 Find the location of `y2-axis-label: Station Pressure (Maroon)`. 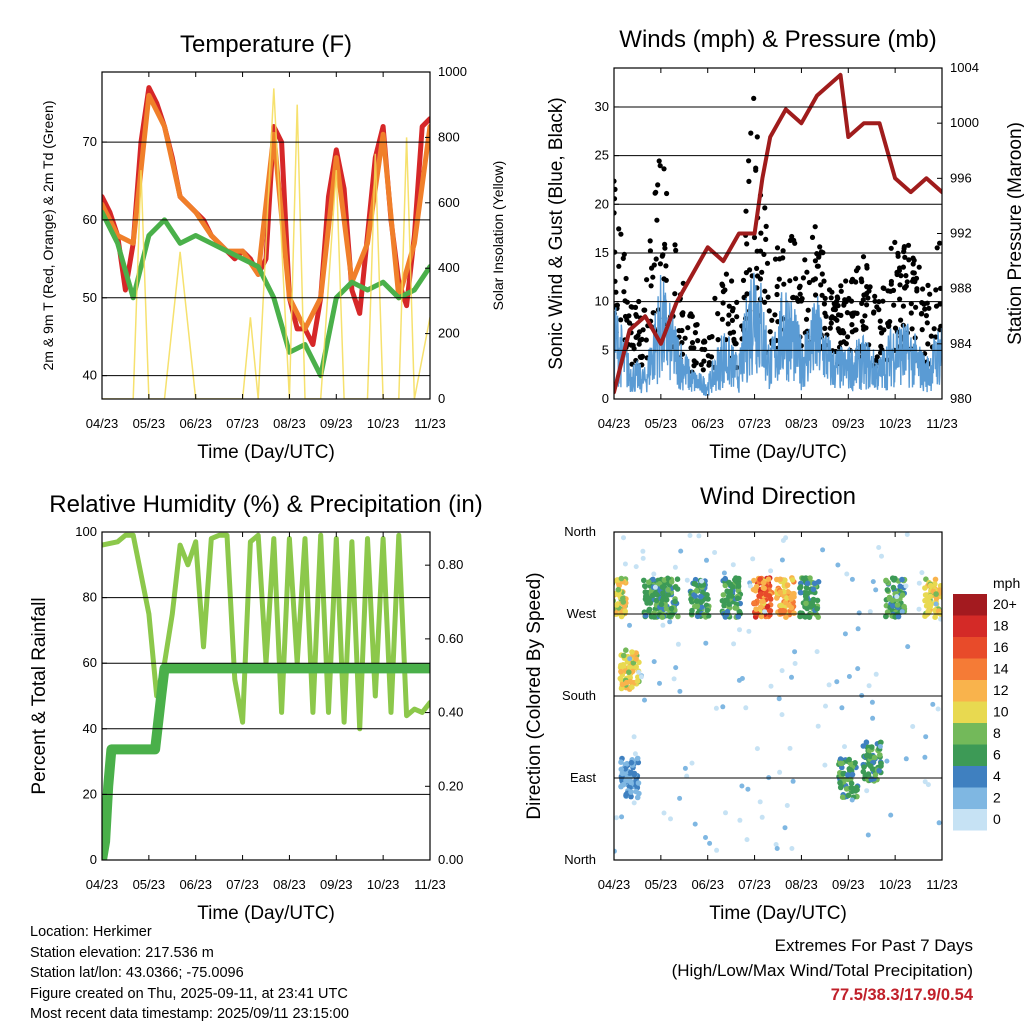

y2-axis-label: Station Pressure (Maroon) is located at coordinates (1014, 233).